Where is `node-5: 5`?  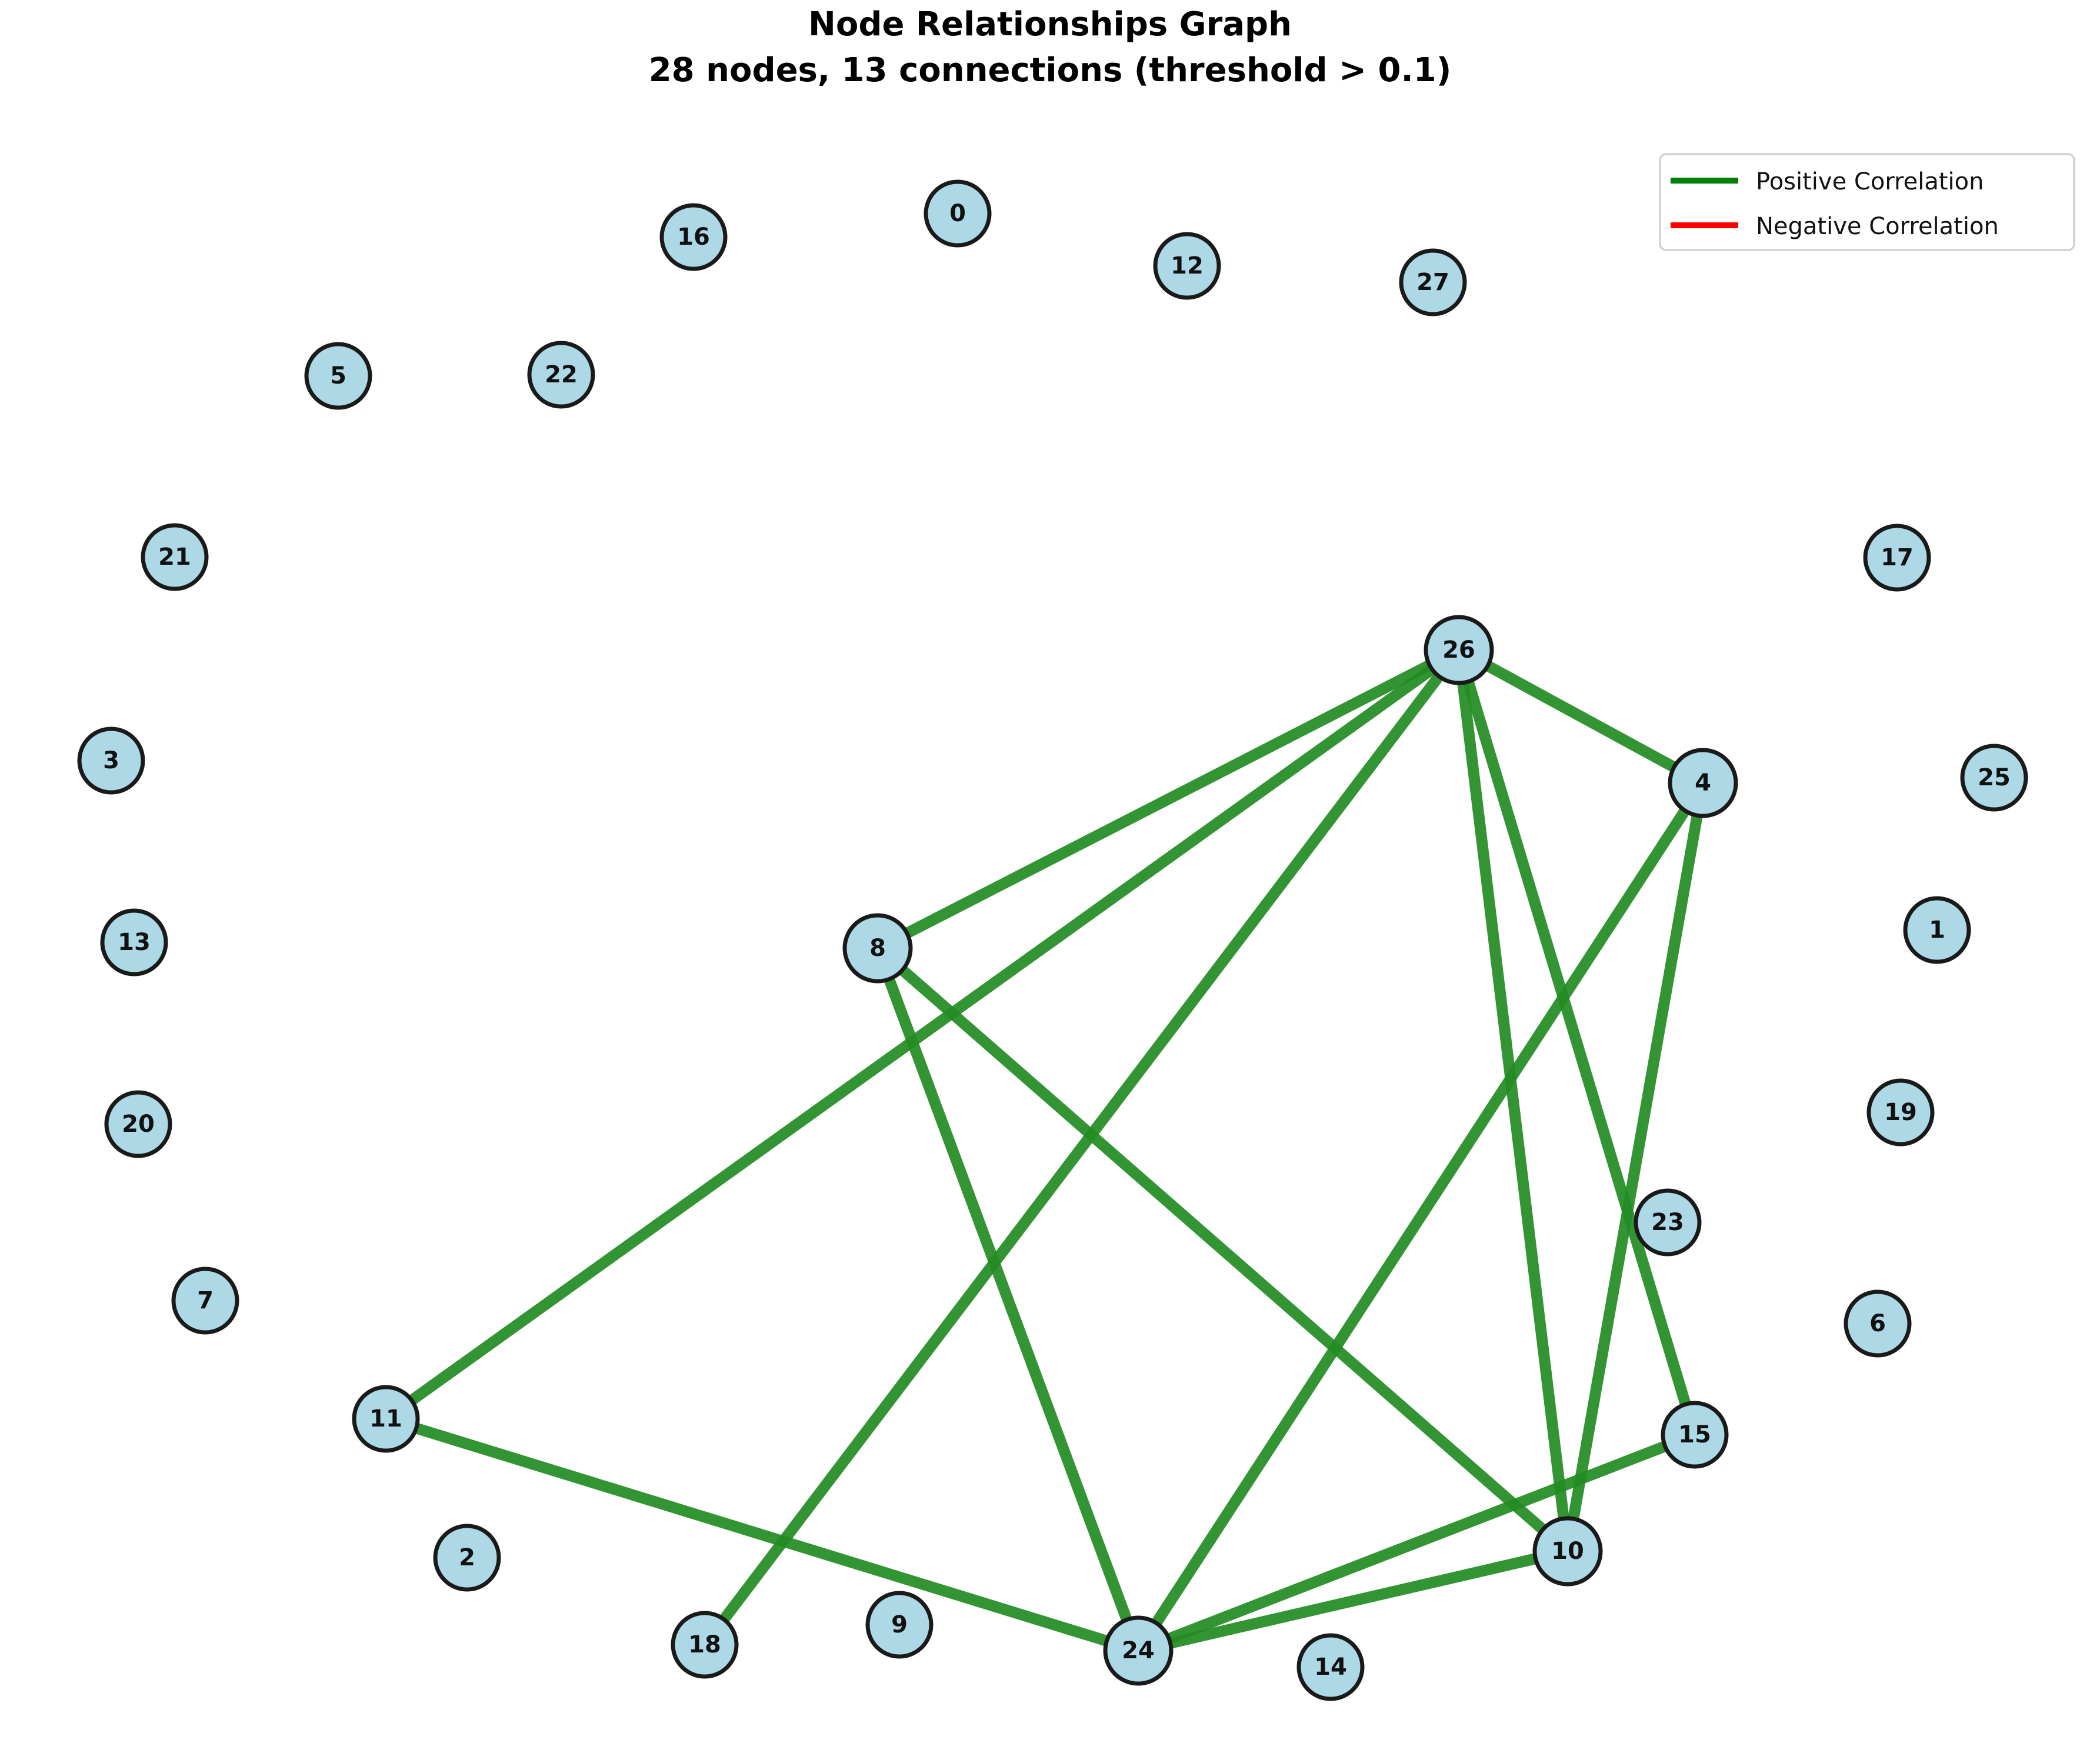
node-5: 5 is located at coordinates (338, 376).